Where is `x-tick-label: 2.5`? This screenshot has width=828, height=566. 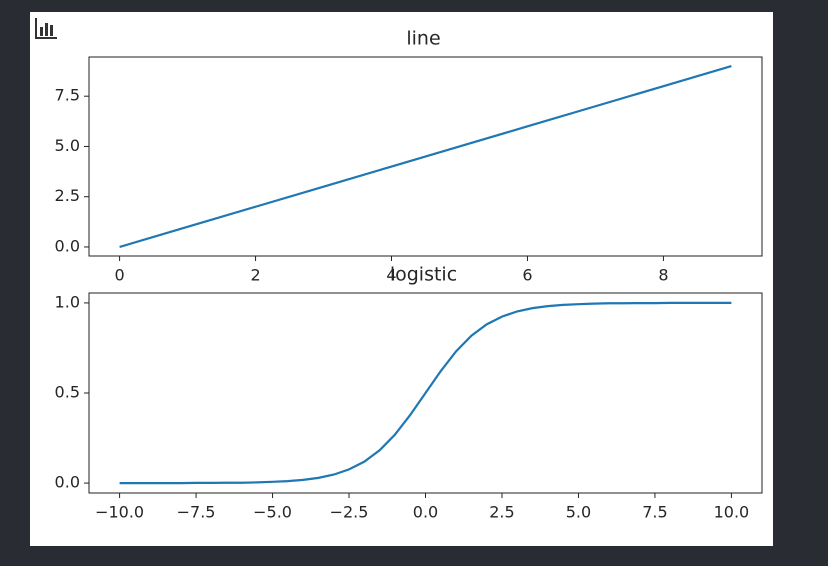
x-tick-label: 2.5 is located at coordinates (501, 512).